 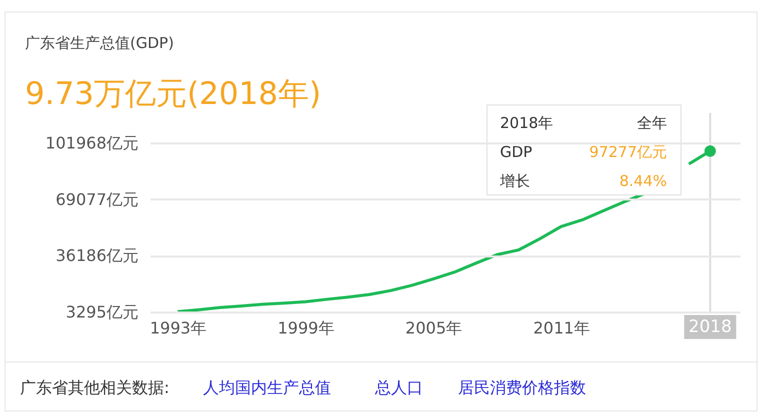 I want to click on y-tick-label: 36186亿元, so click(x=97, y=256).